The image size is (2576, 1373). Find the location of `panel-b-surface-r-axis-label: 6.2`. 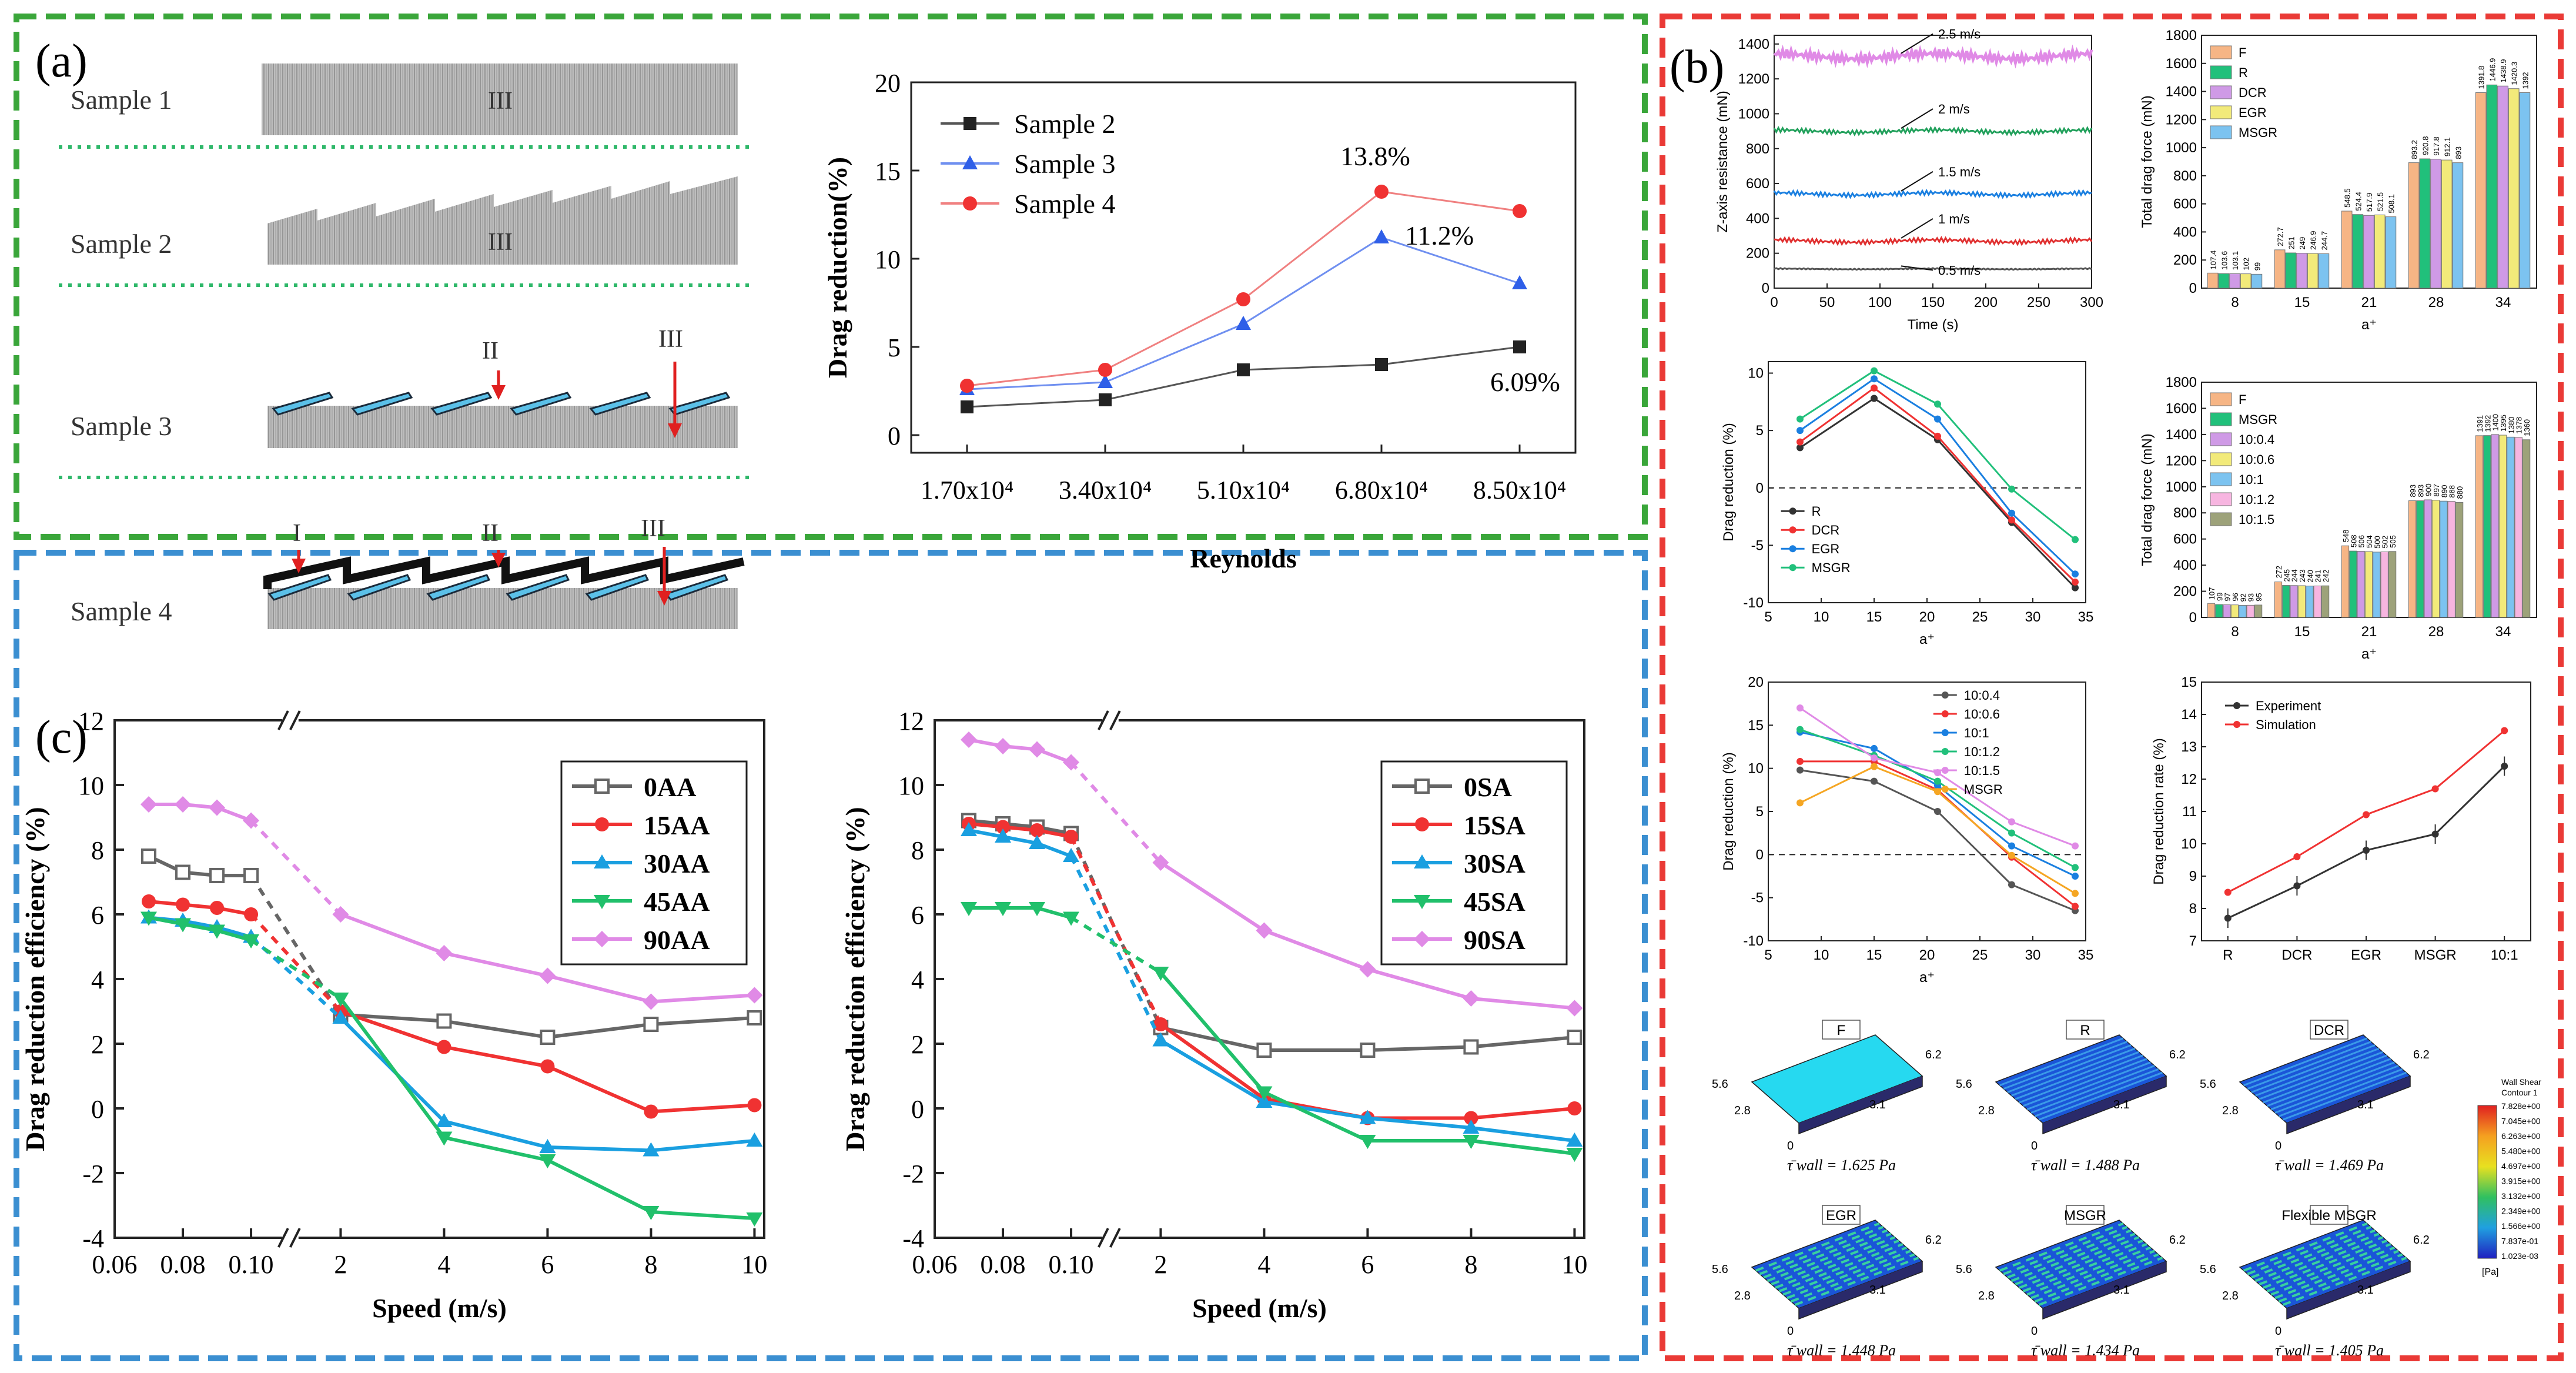

panel-b-surface-r-axis-label: 6.2 is located at coordinates (2177, 1054).